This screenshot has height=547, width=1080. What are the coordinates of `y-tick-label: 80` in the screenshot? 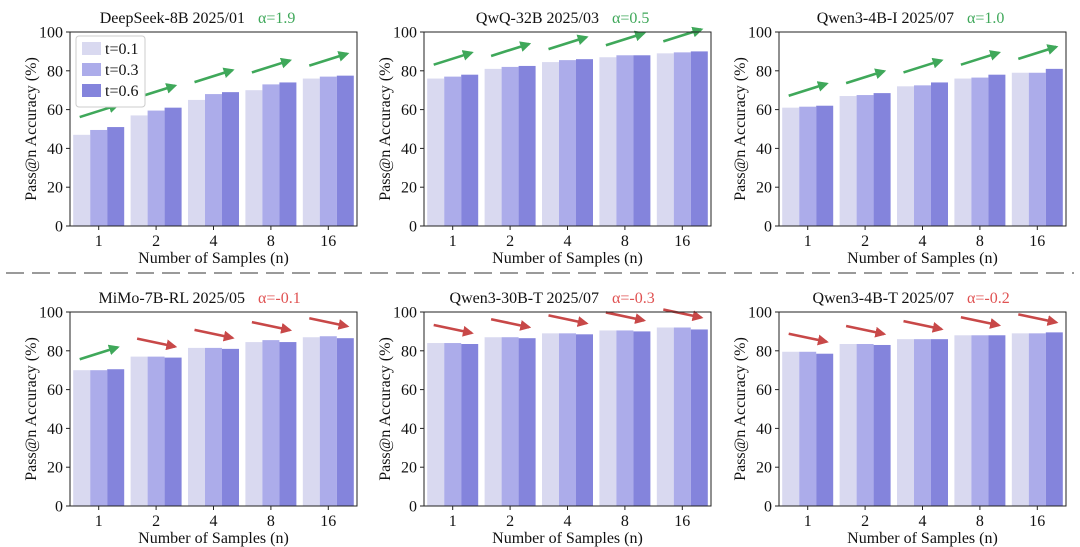 It's located at (409, 71).